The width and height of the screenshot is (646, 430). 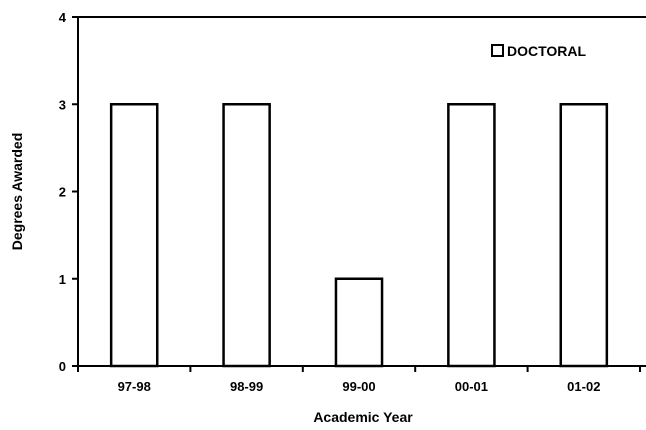 What do you see at coordinates (62, 192) in the screenshot?
I see `y-tick-label: 2` at bounding box center [62, 192].